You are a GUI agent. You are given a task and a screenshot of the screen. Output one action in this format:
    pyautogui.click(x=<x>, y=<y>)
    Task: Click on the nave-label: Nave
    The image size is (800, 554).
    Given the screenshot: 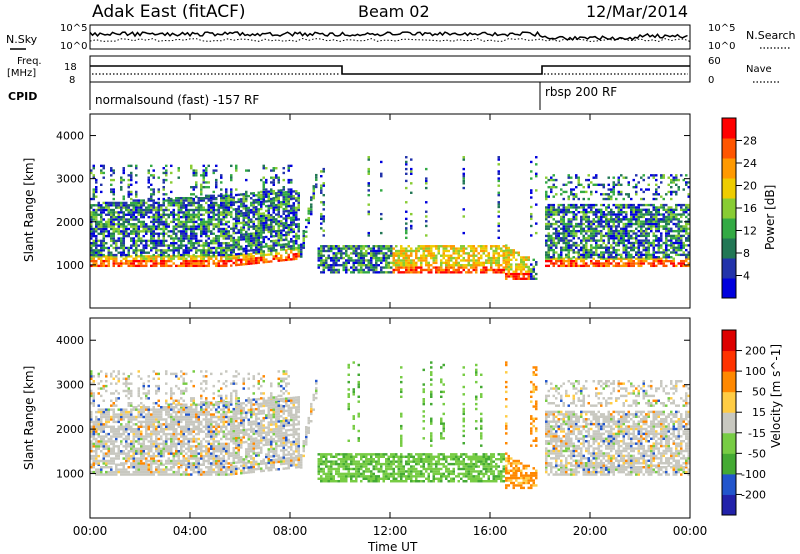 What is the action you would take?
    pyautogui.click(x=759, y=69)
    